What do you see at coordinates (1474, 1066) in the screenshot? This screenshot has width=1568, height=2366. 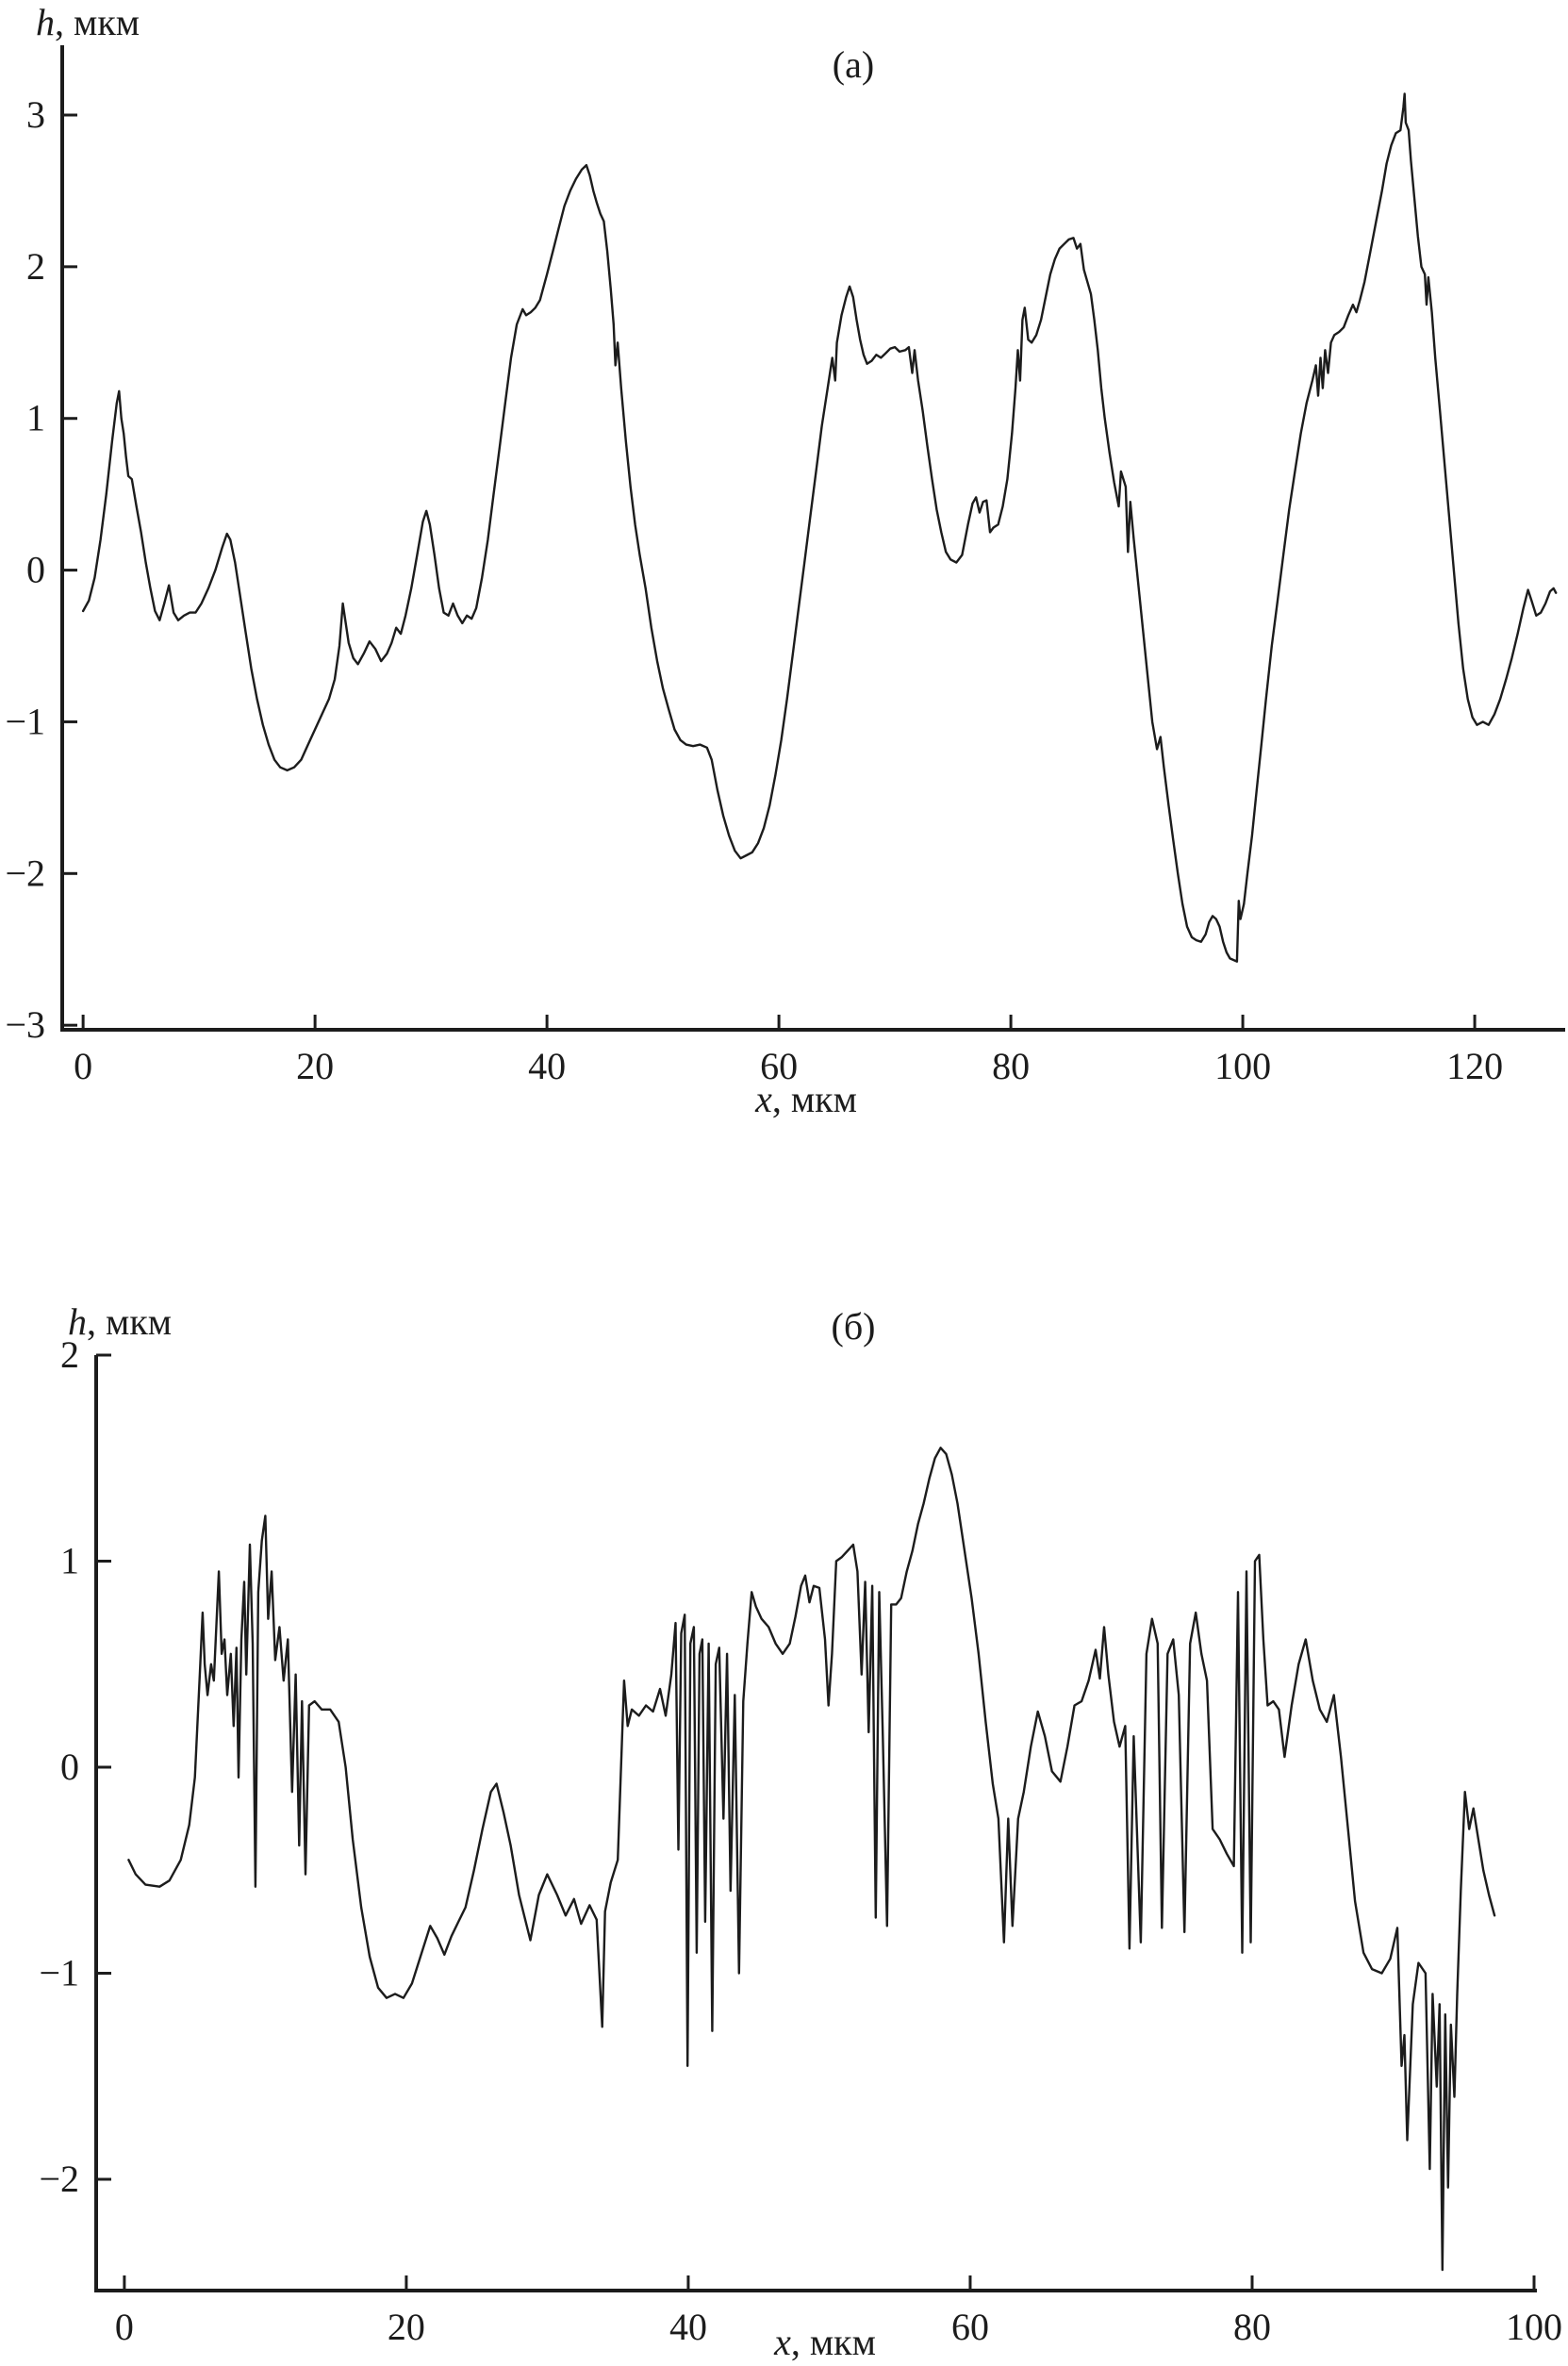 I see `x-tick-label: 120` at bounding box center [1474, 1066].